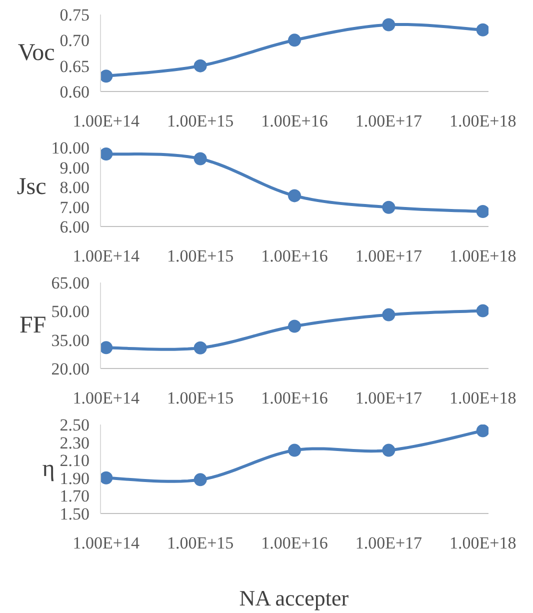 This screenshot has height=613, width=533. What do you see at coordinates (75, 15) in the screenshot?
I see `y-tick-label: 0.75` at bounding box center [75, 15].